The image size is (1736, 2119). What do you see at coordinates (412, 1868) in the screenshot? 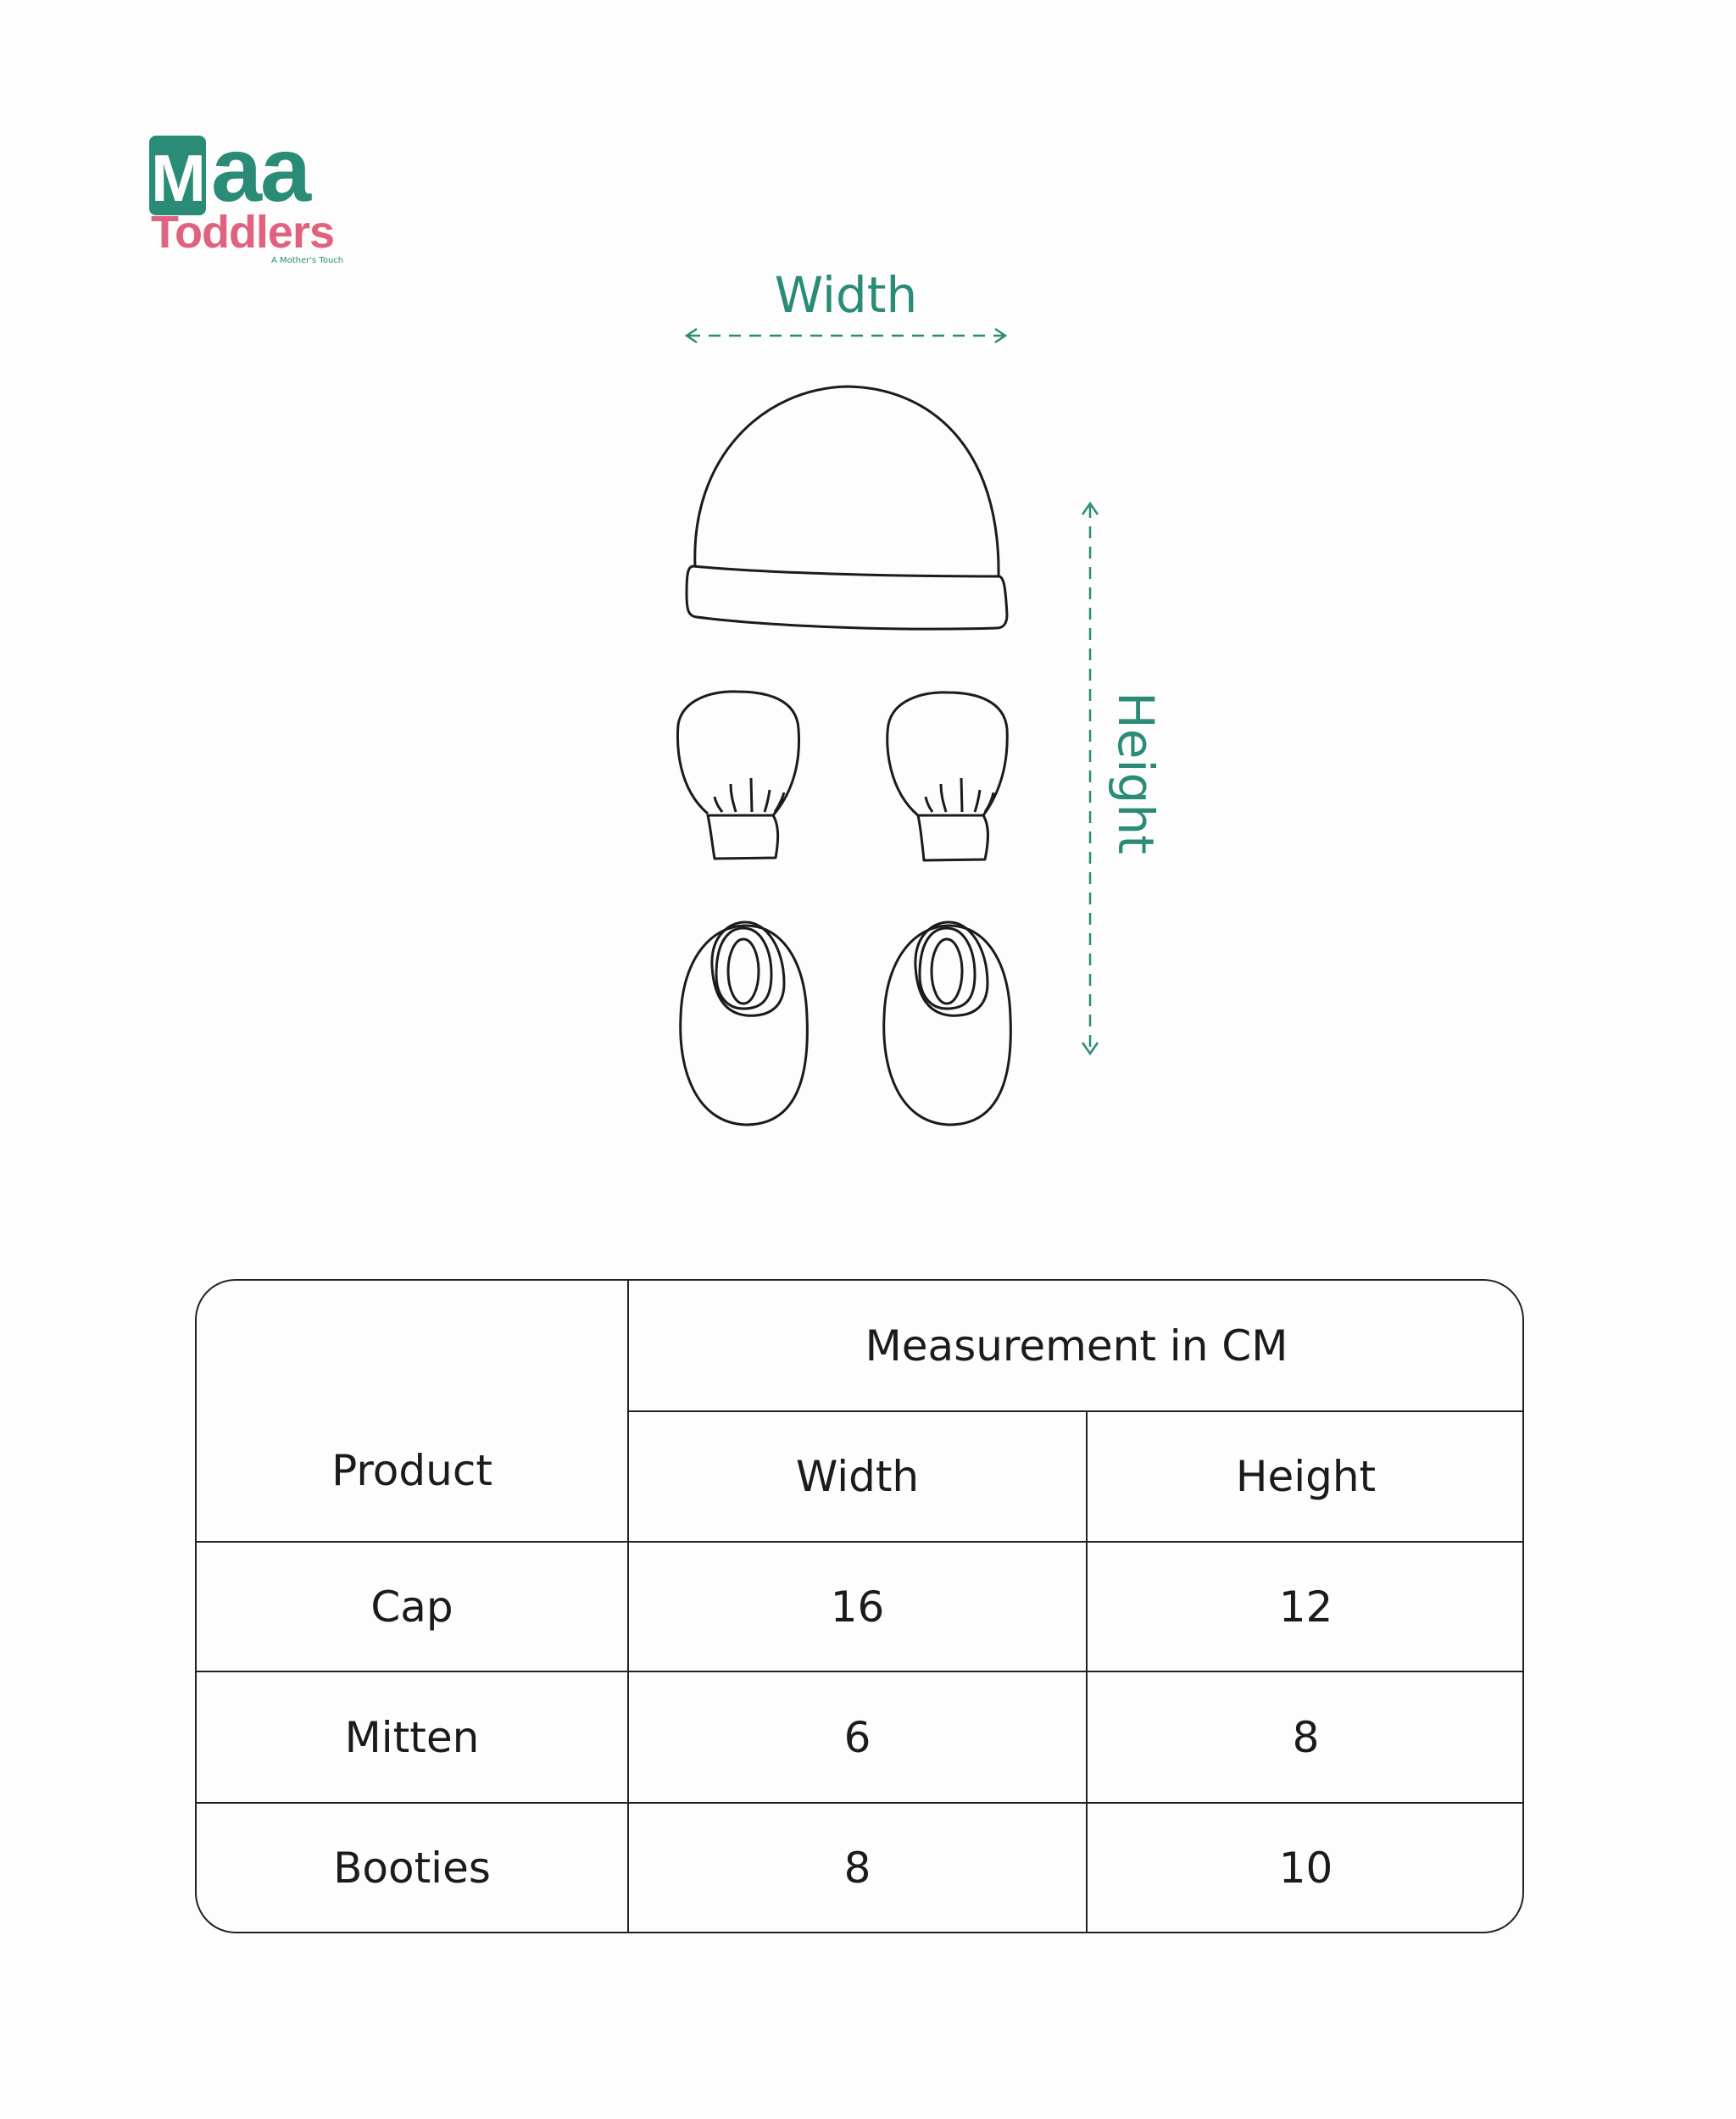
I see `row-booties-product: Booties` at bounding box center [412, 1868].